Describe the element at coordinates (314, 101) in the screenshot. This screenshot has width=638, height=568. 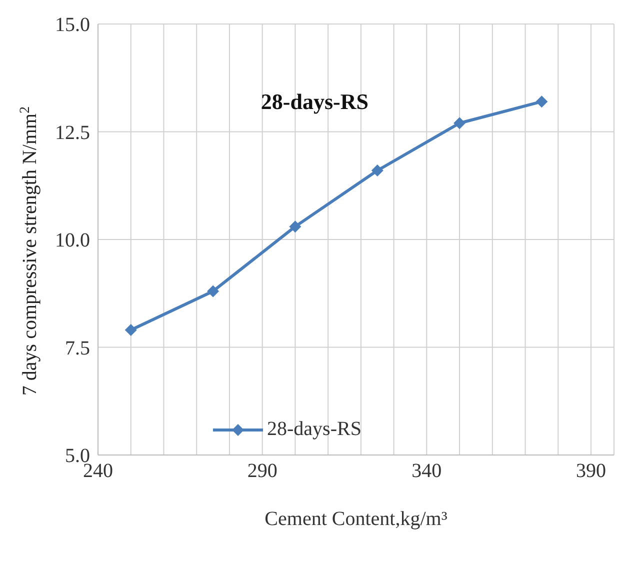
I see `text: 28-days-RS` at that location.